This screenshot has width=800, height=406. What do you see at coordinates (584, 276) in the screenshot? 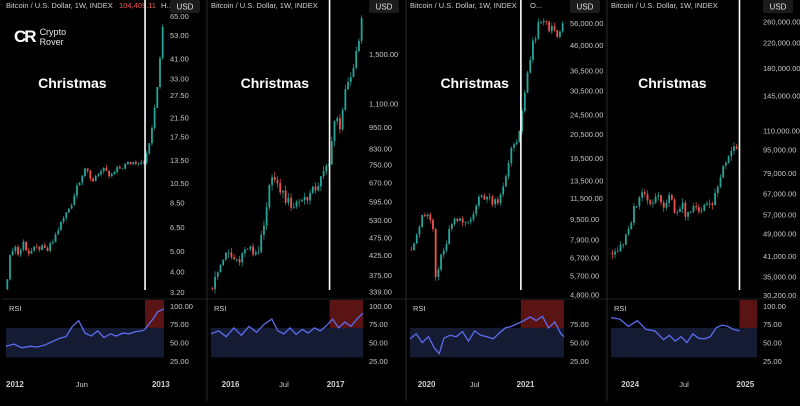
I see `y-tick-label: 5,700.00` at bounding box center [584, 276].